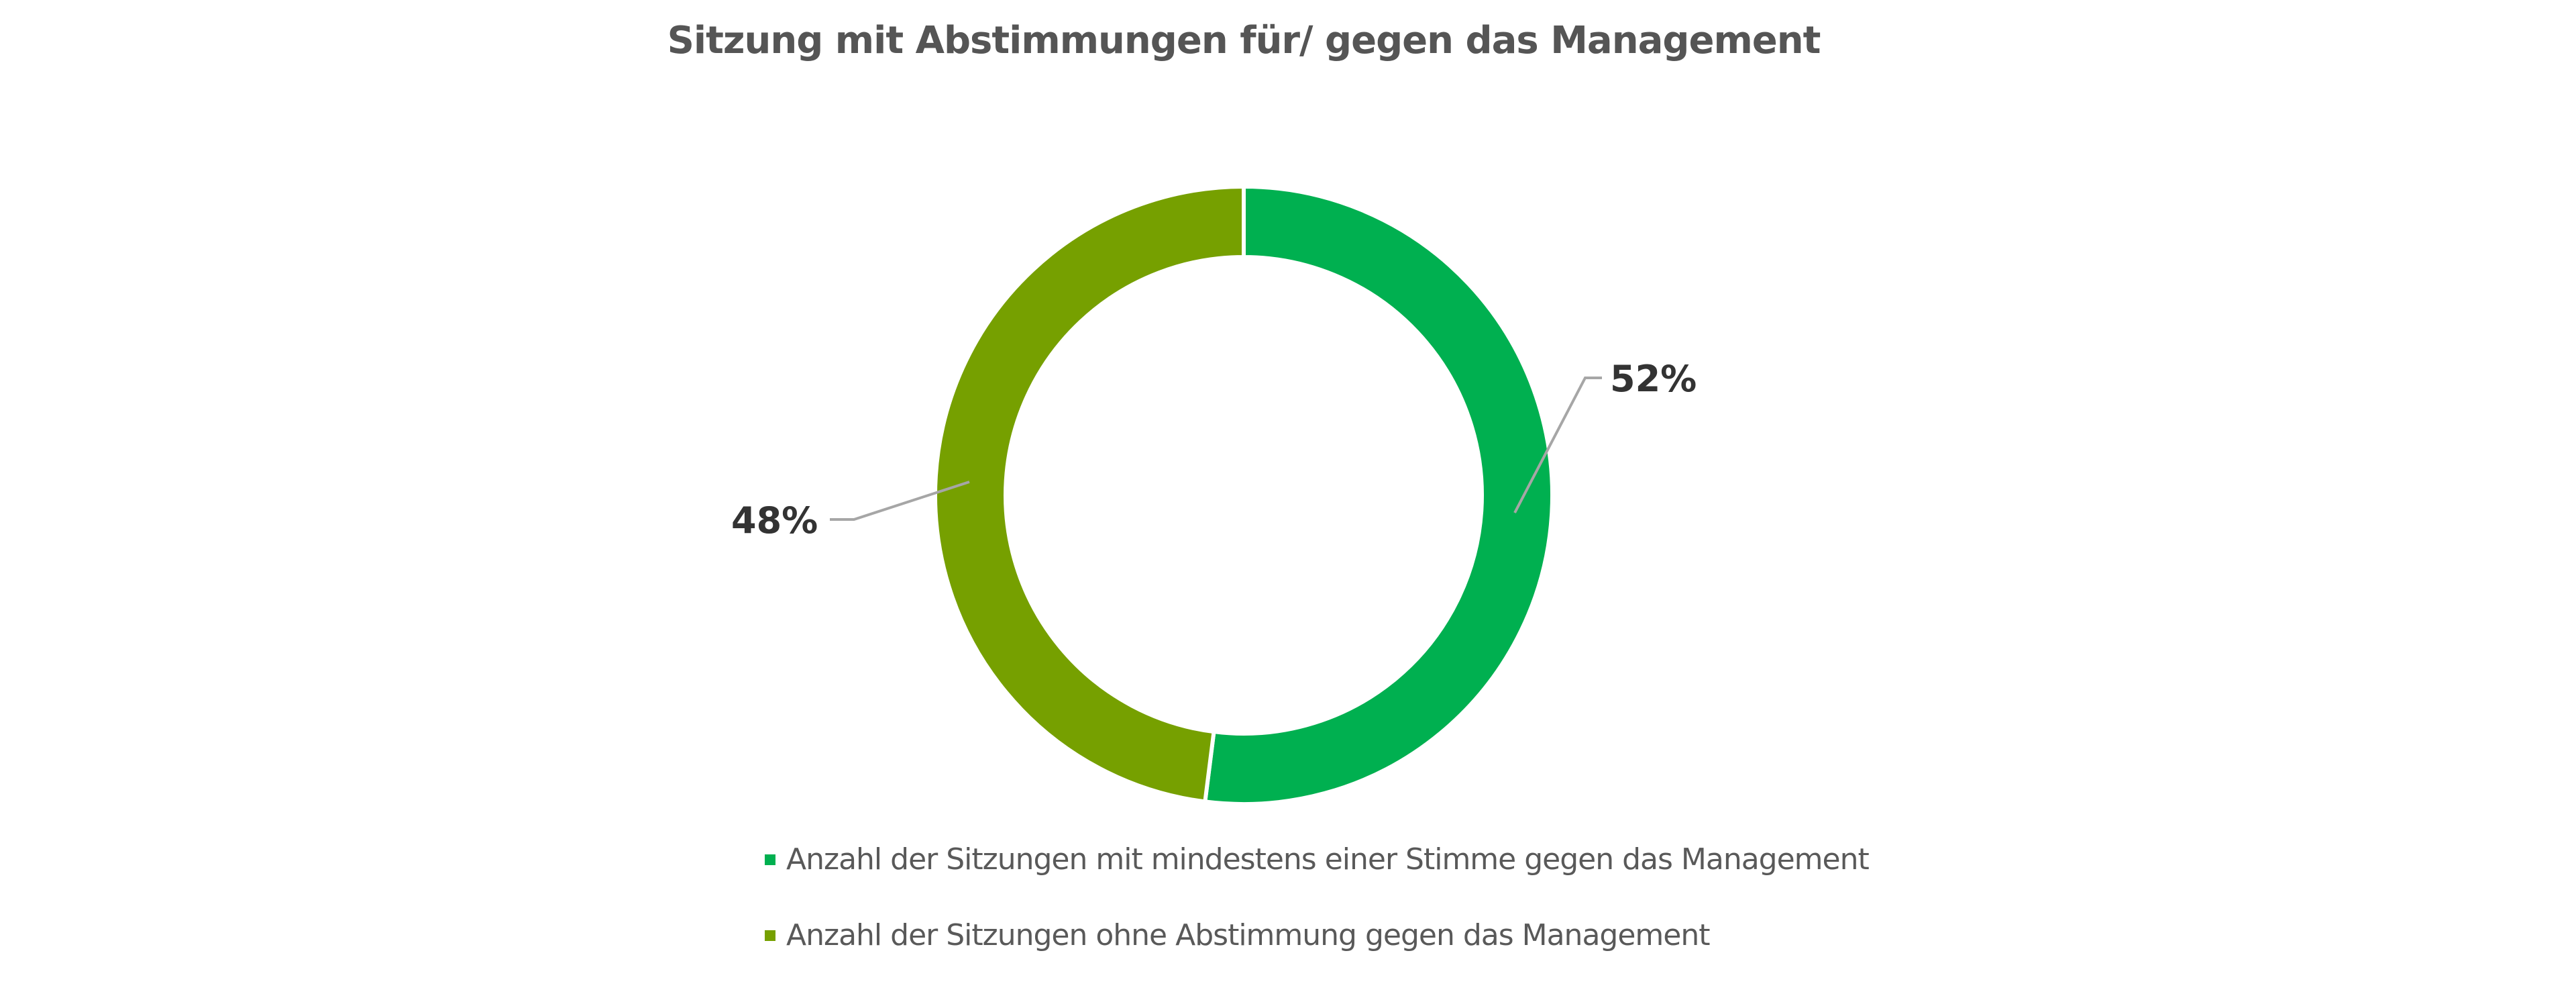  Describe the element at coordinates (774, 520) in the screenshot. I see `data-label-48: 48%` at that location.